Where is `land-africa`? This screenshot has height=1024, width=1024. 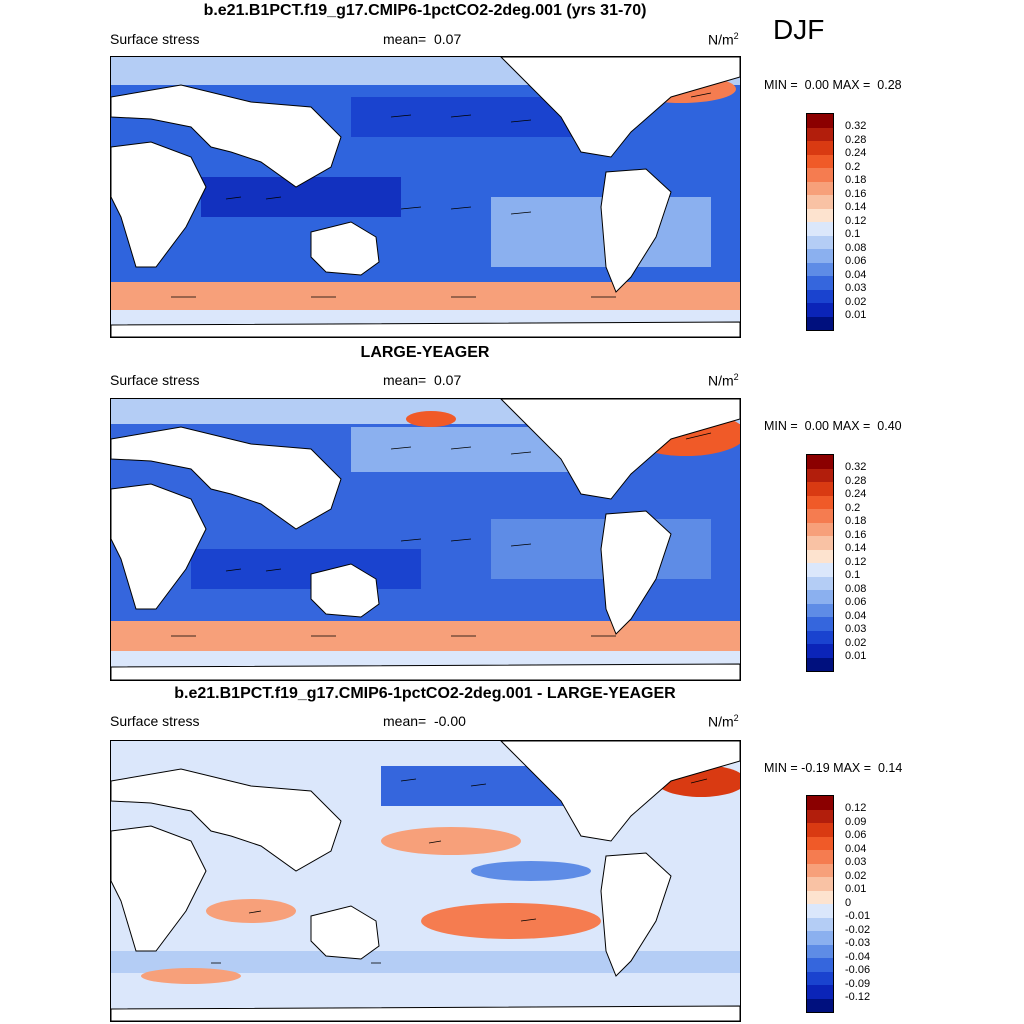 land-africa is located at coordinates (159, 204).